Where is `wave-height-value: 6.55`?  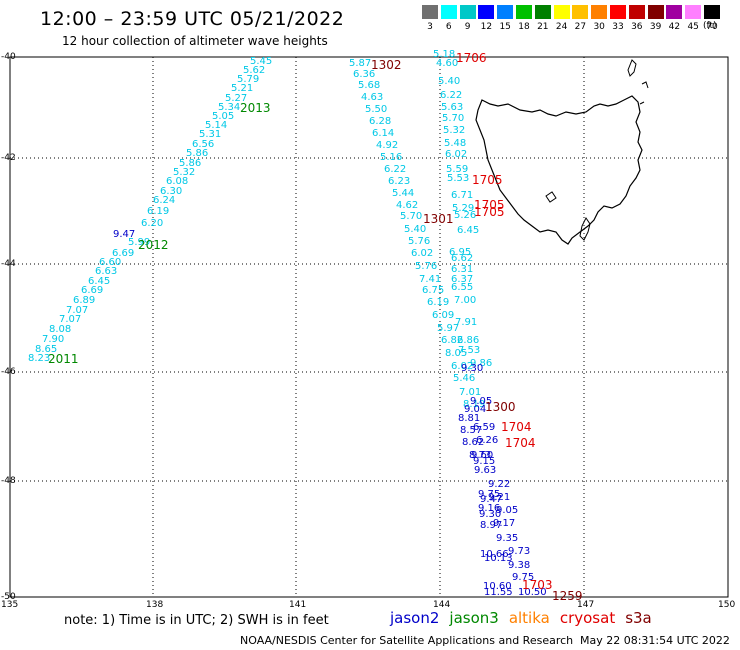
wave-height-value: 6.55 is located at coordinates (462, 287).